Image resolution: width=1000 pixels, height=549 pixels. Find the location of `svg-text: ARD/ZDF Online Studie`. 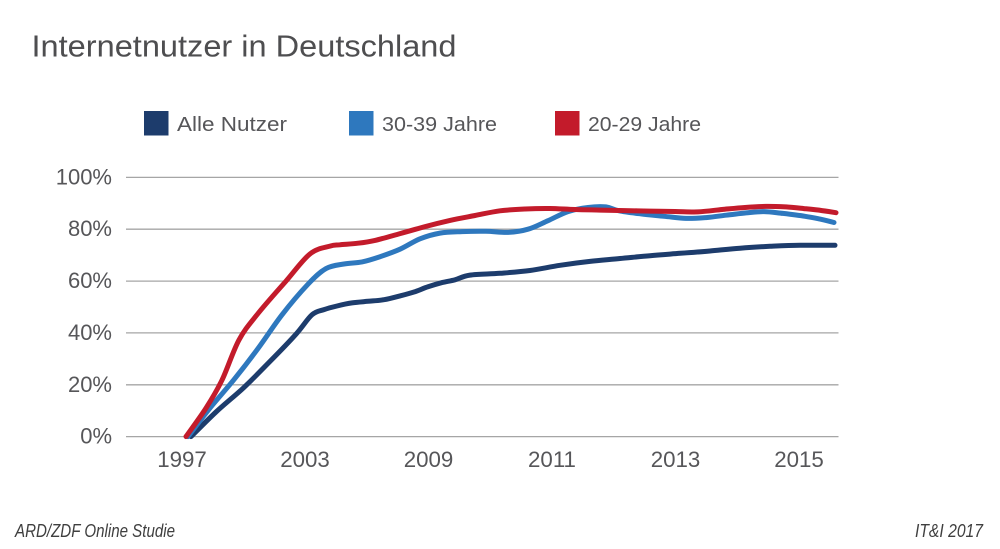

svg-text: ARD/ZDF Online Studie is located at coordinates (94, 531).